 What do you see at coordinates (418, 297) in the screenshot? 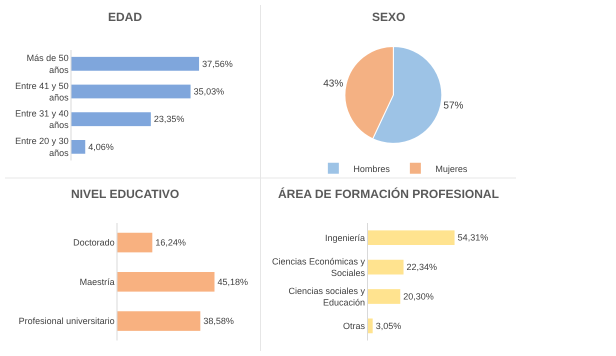
I see `data-label: 20,30%` at bounding box center [418, 297].